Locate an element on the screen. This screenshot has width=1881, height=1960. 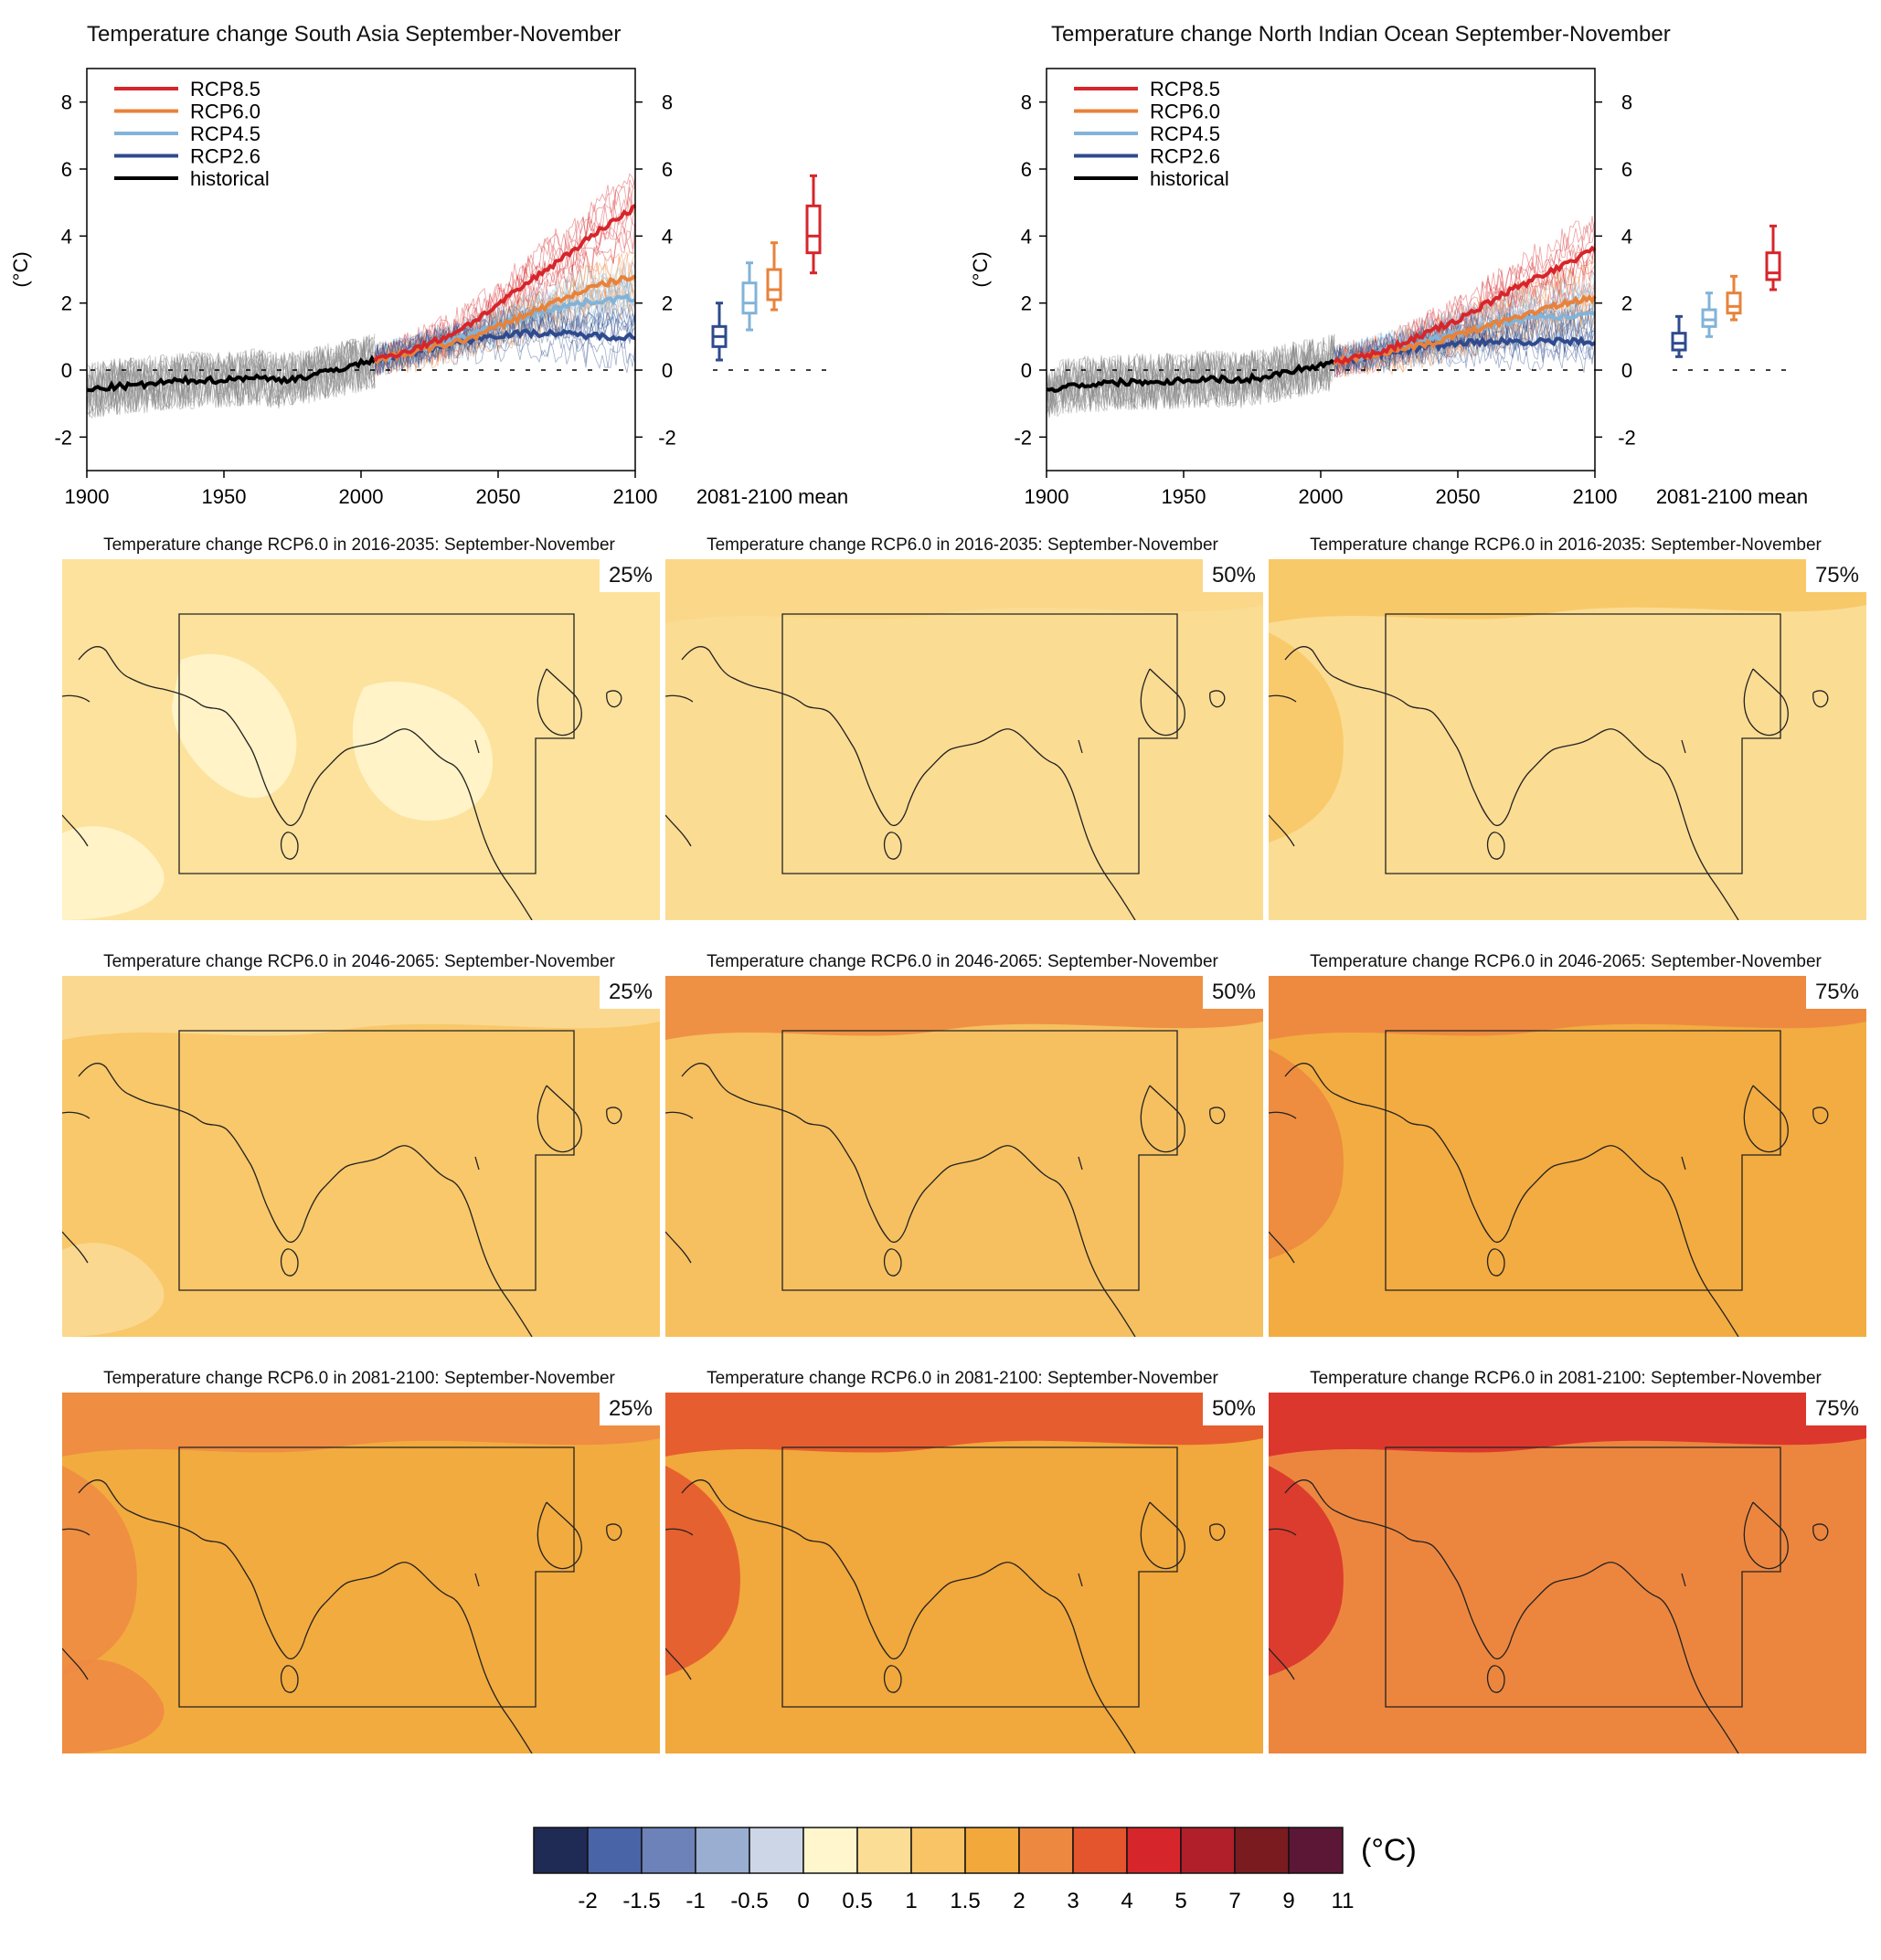
legend-label: RCP2.6 is located at coordinates (225, 157).